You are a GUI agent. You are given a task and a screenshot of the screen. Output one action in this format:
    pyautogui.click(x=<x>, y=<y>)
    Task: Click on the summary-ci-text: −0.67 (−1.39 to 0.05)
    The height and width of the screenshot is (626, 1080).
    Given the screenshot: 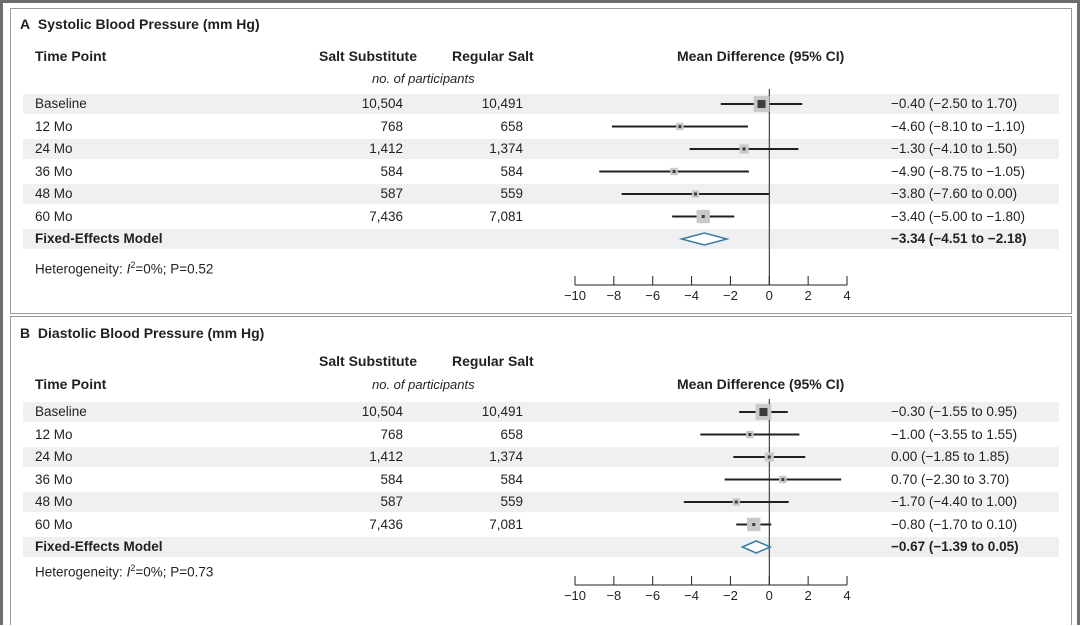 What is the action you would take?
    pyautogui.click(x=955, y=546)
    